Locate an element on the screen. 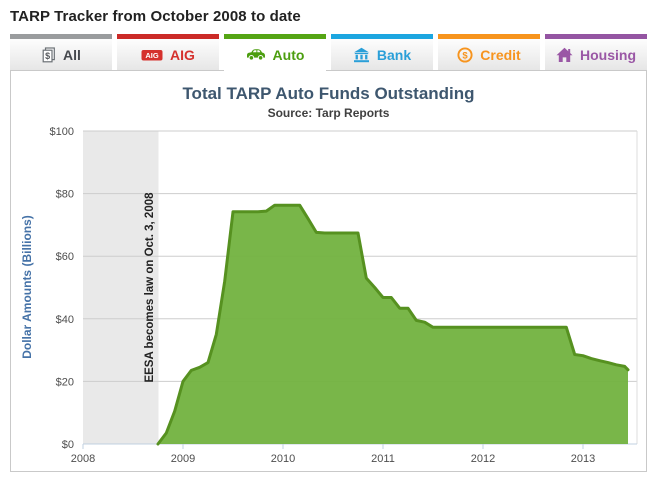 This screenshot has width=657, height=499. x-tick-label: 2009 is located at coordinates (183, 459).